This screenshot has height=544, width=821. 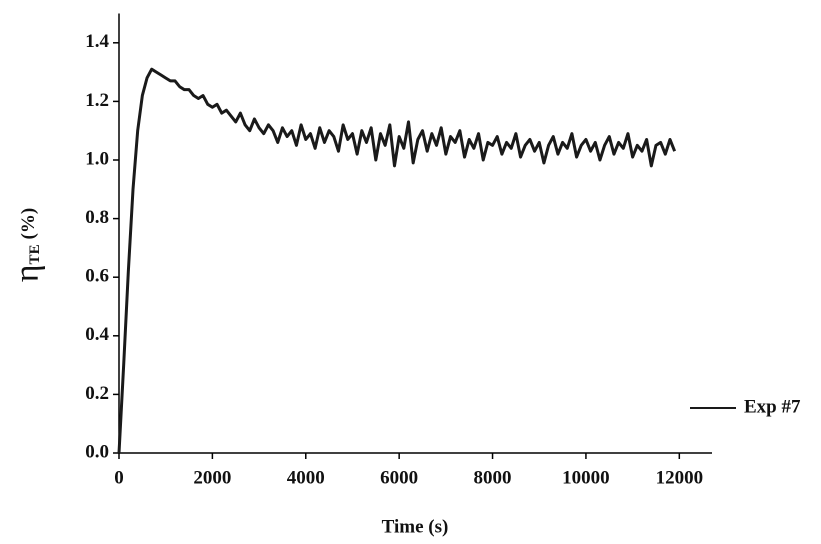 What do you see at coordinates (212, 477) in the screenshot?
I see `x-tick-label: 2000` at bounding box center [212, 477].